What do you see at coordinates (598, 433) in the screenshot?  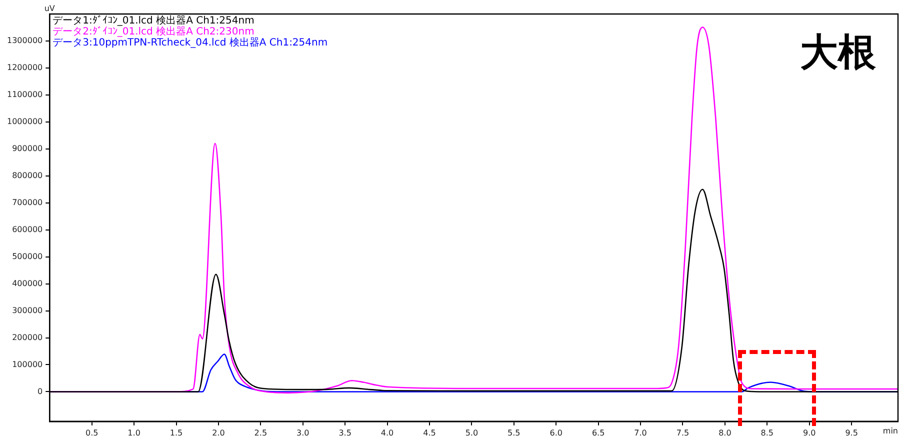 I see `x-tick-label: 6.5` at bounding box center [598, 433].